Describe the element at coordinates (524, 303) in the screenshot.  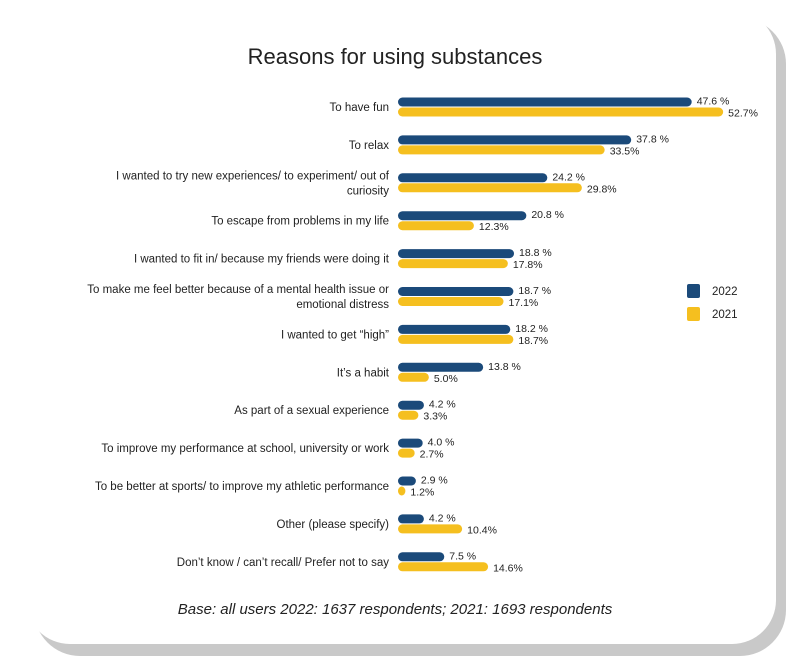
I see `data-label-2021: 17.1%` at that location.